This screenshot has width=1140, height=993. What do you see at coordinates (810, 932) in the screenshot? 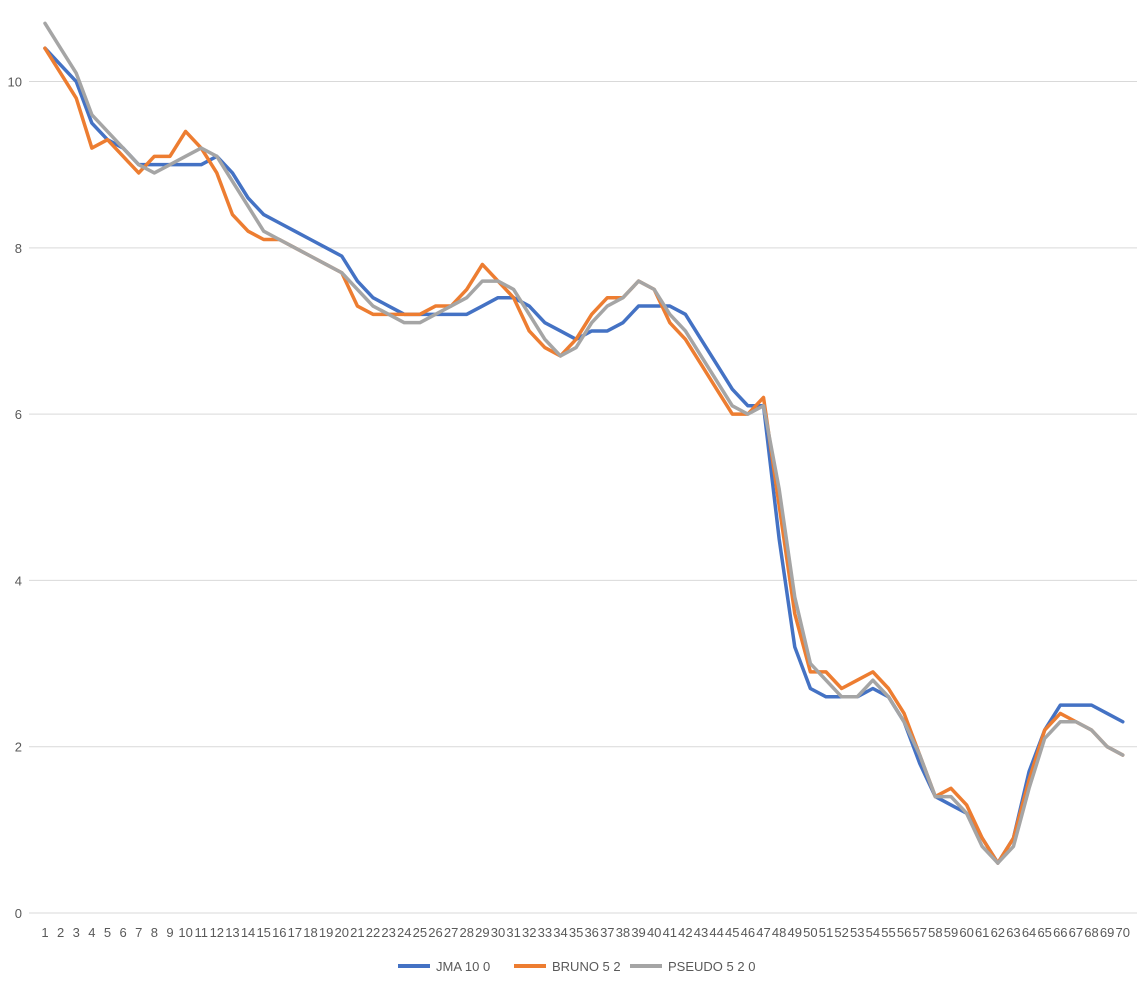
I see `x-tick-label: 50` at bounding box center [810, 932].